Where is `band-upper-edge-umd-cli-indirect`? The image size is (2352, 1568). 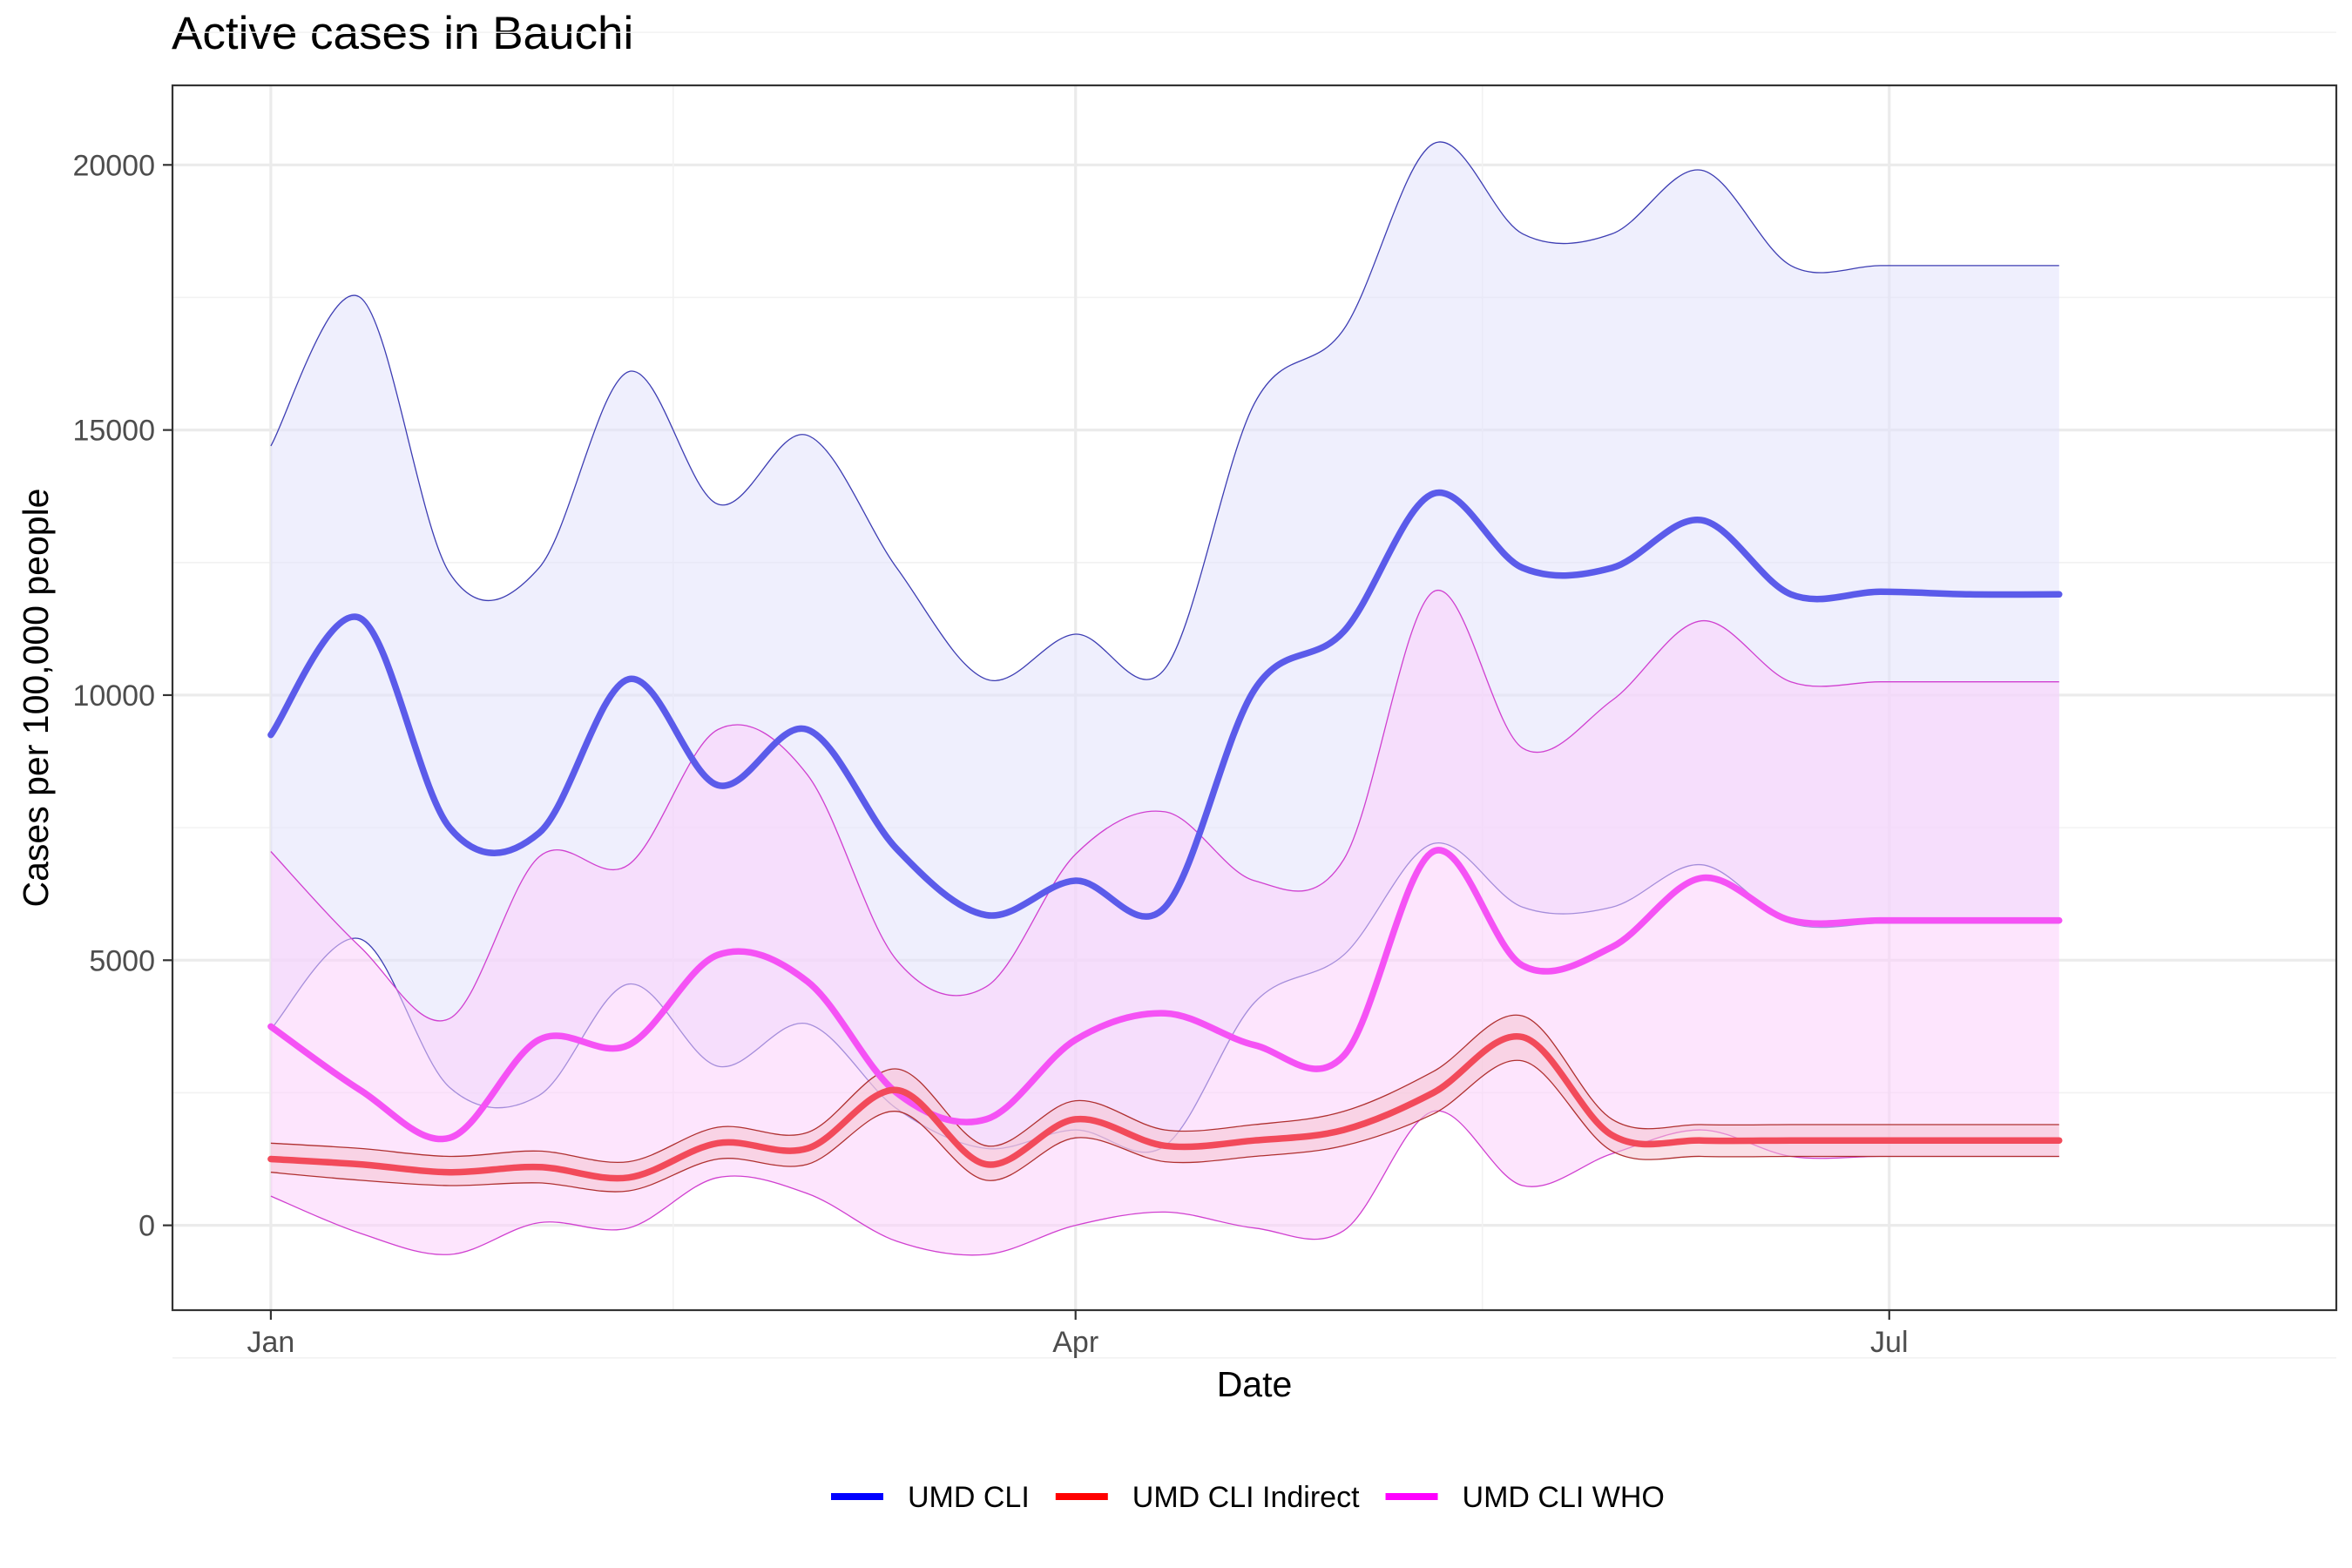 band-upper-edge-umd-cli-indirect is located at coordinates (1164, 1089).